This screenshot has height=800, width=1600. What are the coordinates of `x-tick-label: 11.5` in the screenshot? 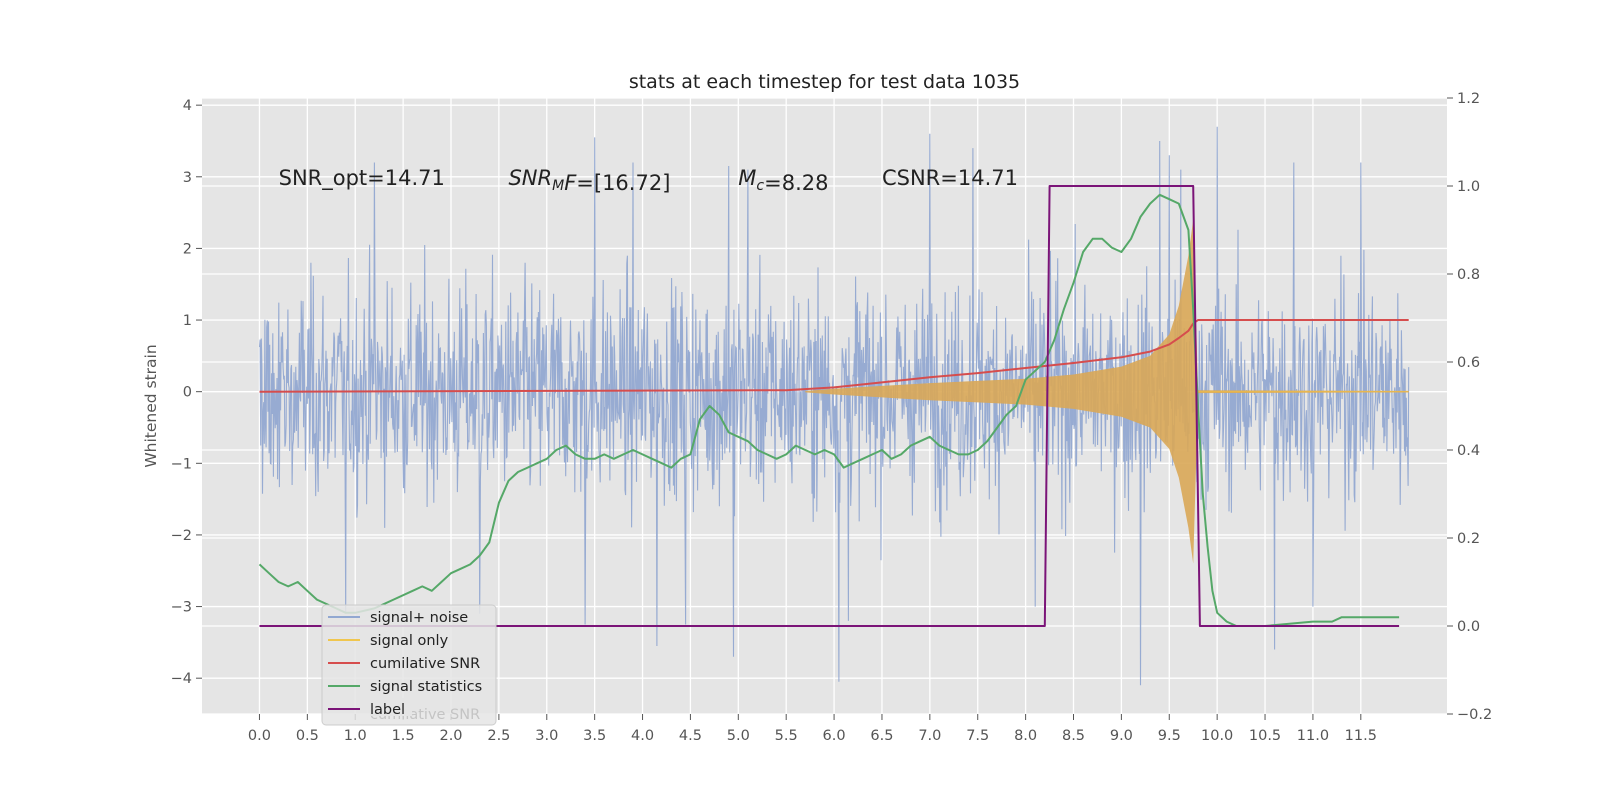 It's located at (1361, 736).